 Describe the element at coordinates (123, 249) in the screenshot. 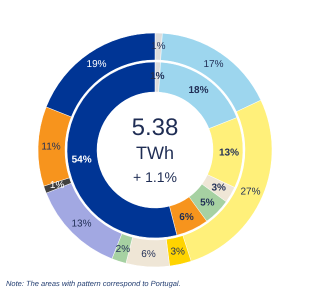

I see `data-label: 2%` at that location.